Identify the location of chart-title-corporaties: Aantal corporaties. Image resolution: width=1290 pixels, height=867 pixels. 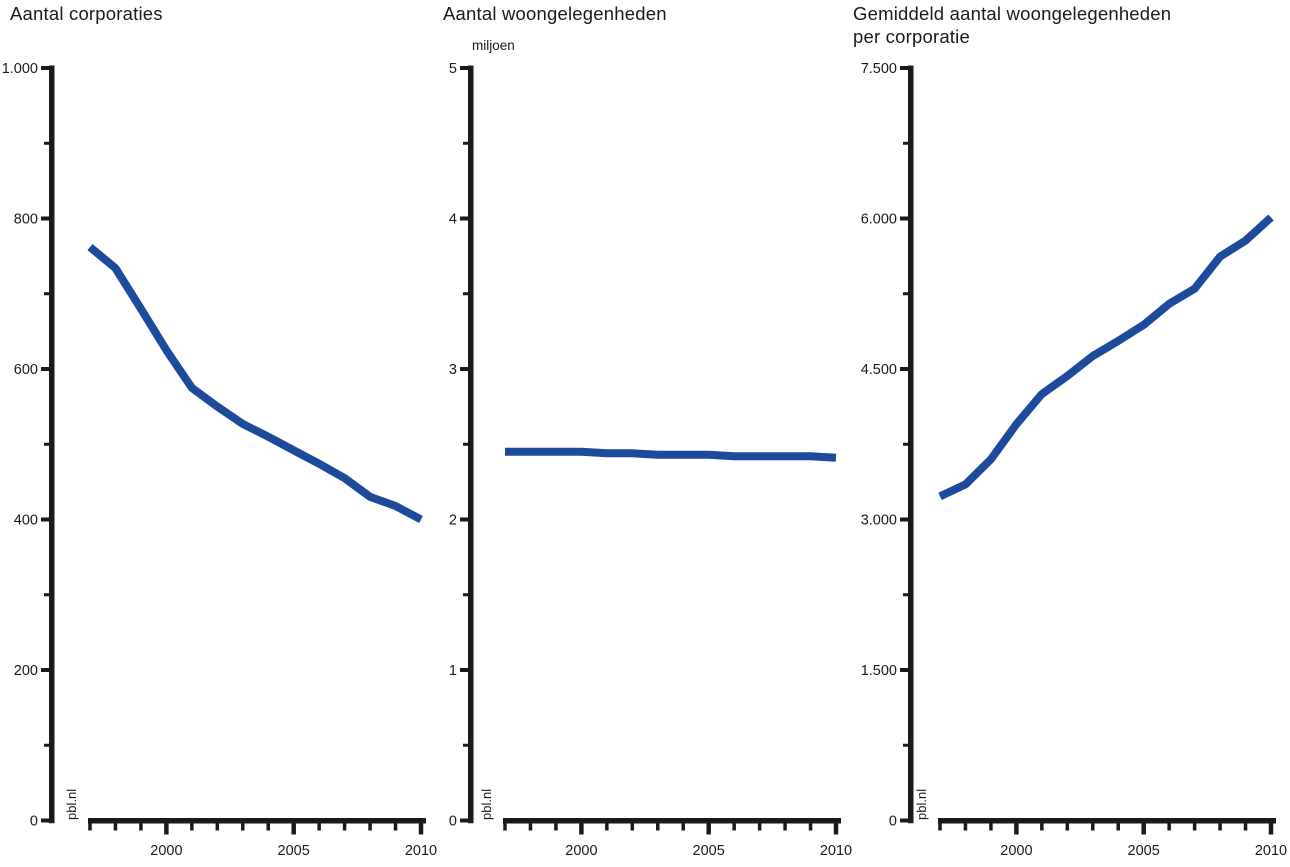
(86, 13).